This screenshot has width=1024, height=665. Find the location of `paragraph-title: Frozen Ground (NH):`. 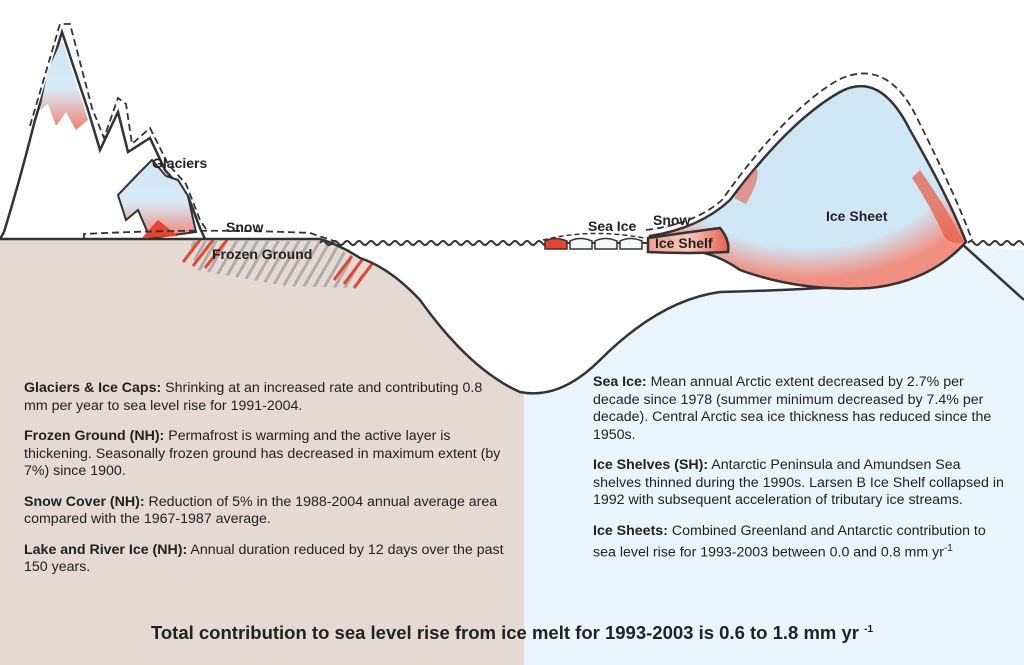

paragraph-title: Frozen Ground (NH): is located at coordinates (94, 436).